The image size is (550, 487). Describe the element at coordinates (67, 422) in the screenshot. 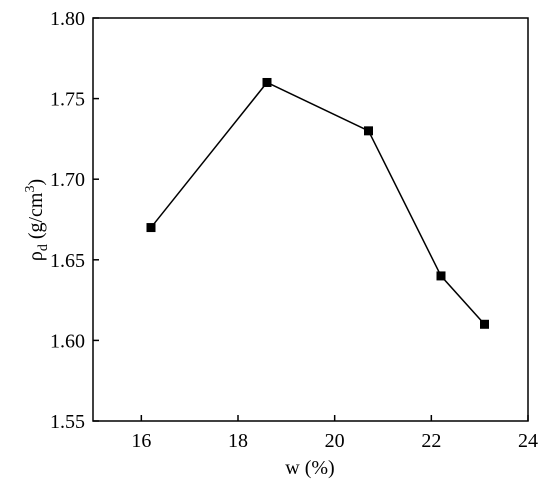

I see `y-tick-label: 1.55` at that location.